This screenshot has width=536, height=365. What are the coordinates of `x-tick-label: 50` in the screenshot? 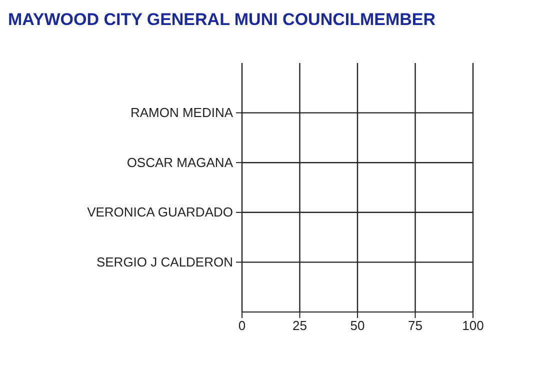 It's located at (357, 326).